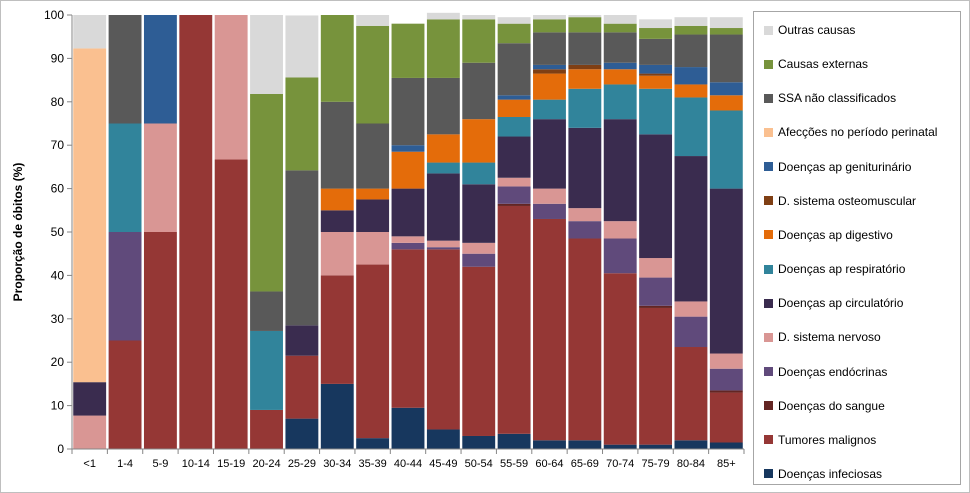 Image resolution: width=970 pixels, height=493 pixels. What do you see at coordinates (302, 464) in the screenshot?
I see `x-tick-label-6: 25-29` at bounding box center [302, 464].